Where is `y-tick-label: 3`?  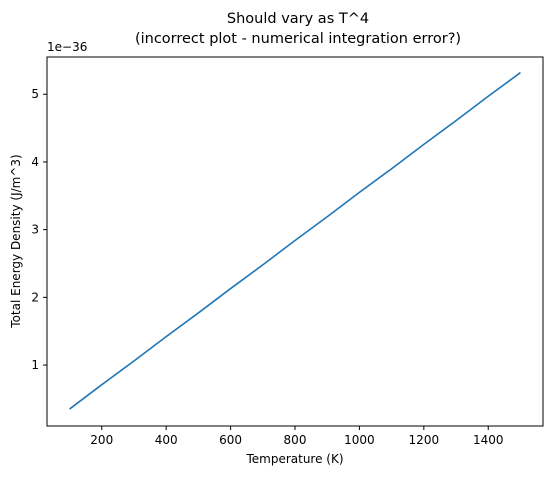
y-tick-label: 3 is located at coordinates (35, 230).